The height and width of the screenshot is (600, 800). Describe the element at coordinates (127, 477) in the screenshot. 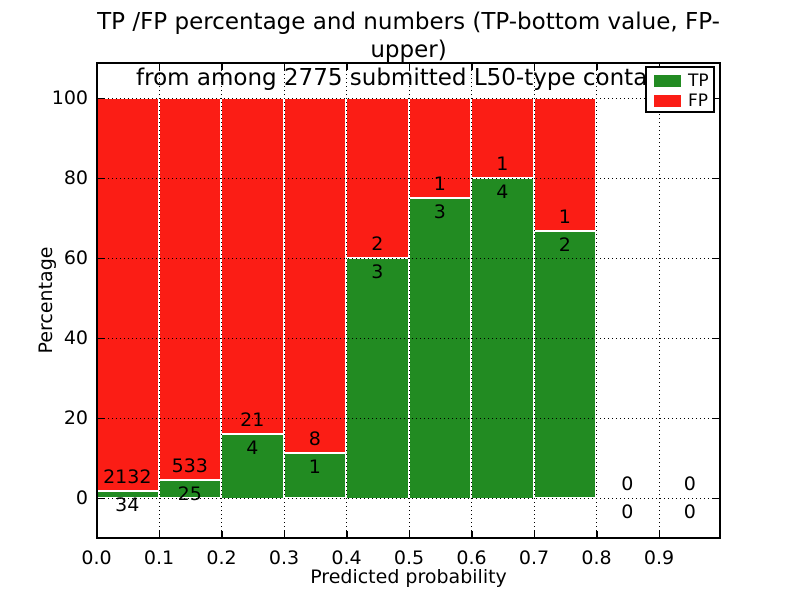

I see `fp-count-label: 2132` at that location.